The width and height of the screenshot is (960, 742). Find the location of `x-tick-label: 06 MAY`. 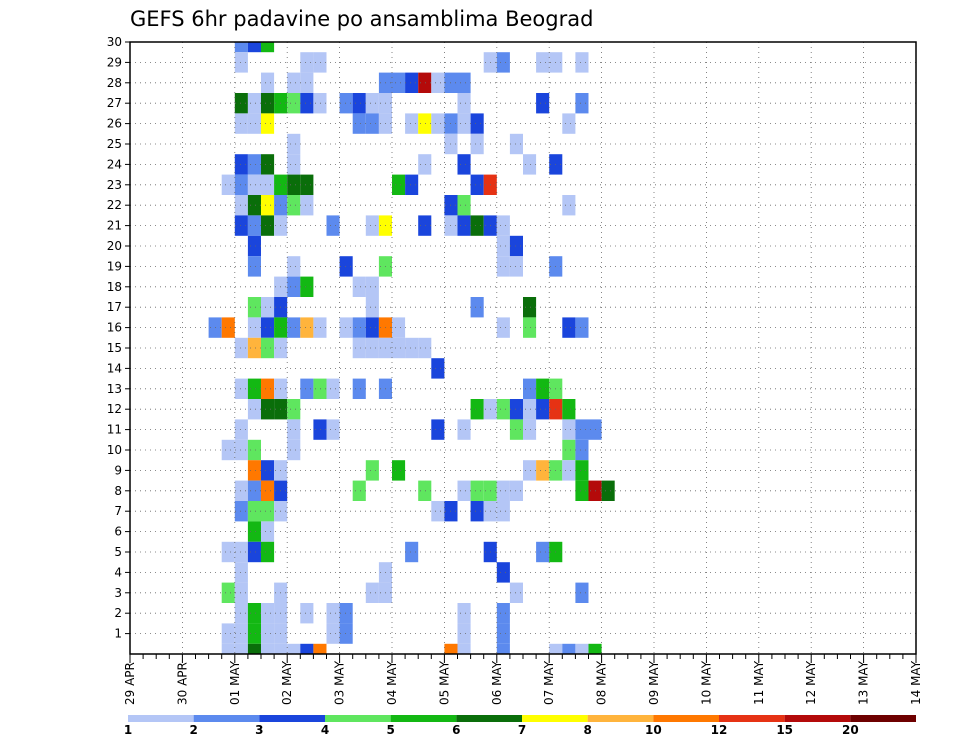

x-tick-label: 06 MAY is located at coordinates (497, 682).